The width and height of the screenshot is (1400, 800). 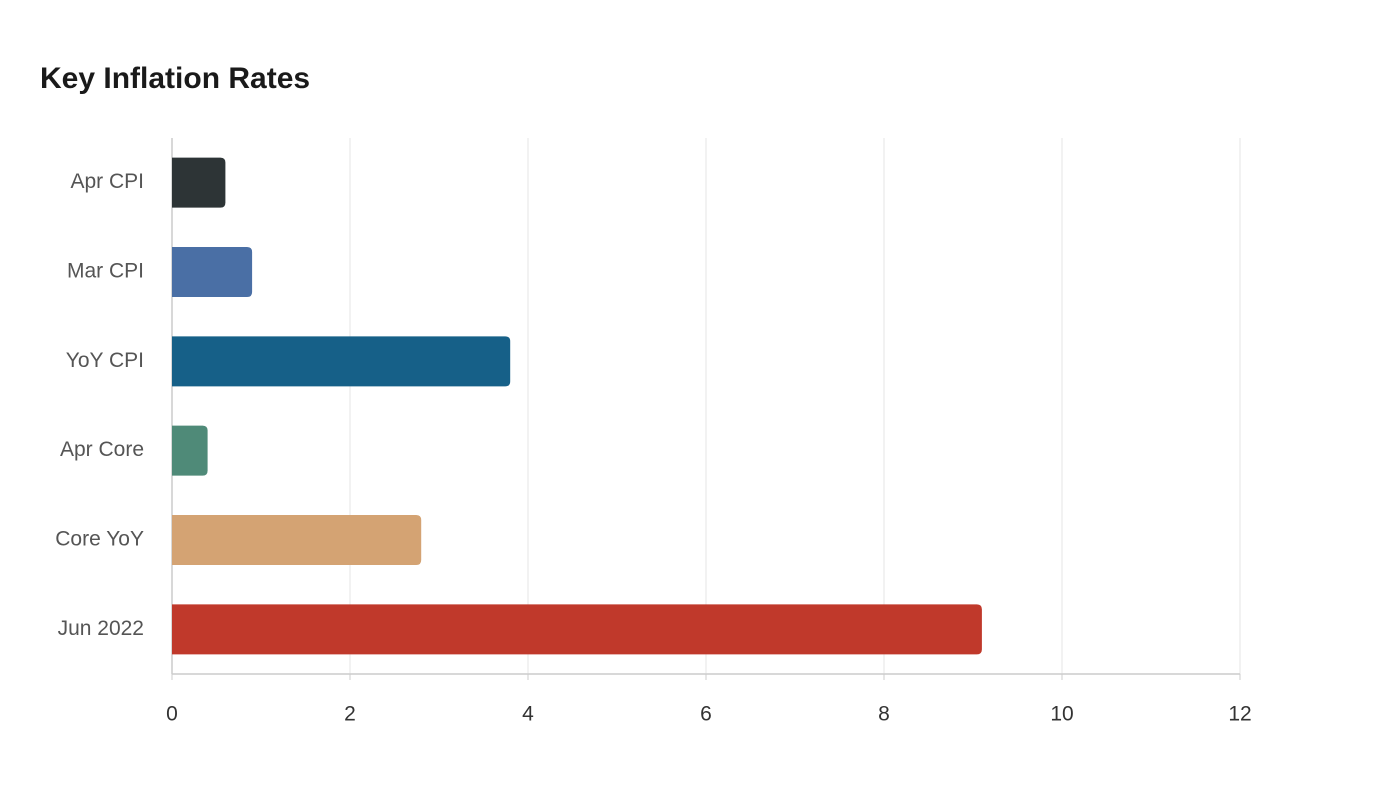 What do you see at coordinates (105, 271) in the screenshot?
I see `y-tick-label: Mar CPI` at bounding box center [105, 271].